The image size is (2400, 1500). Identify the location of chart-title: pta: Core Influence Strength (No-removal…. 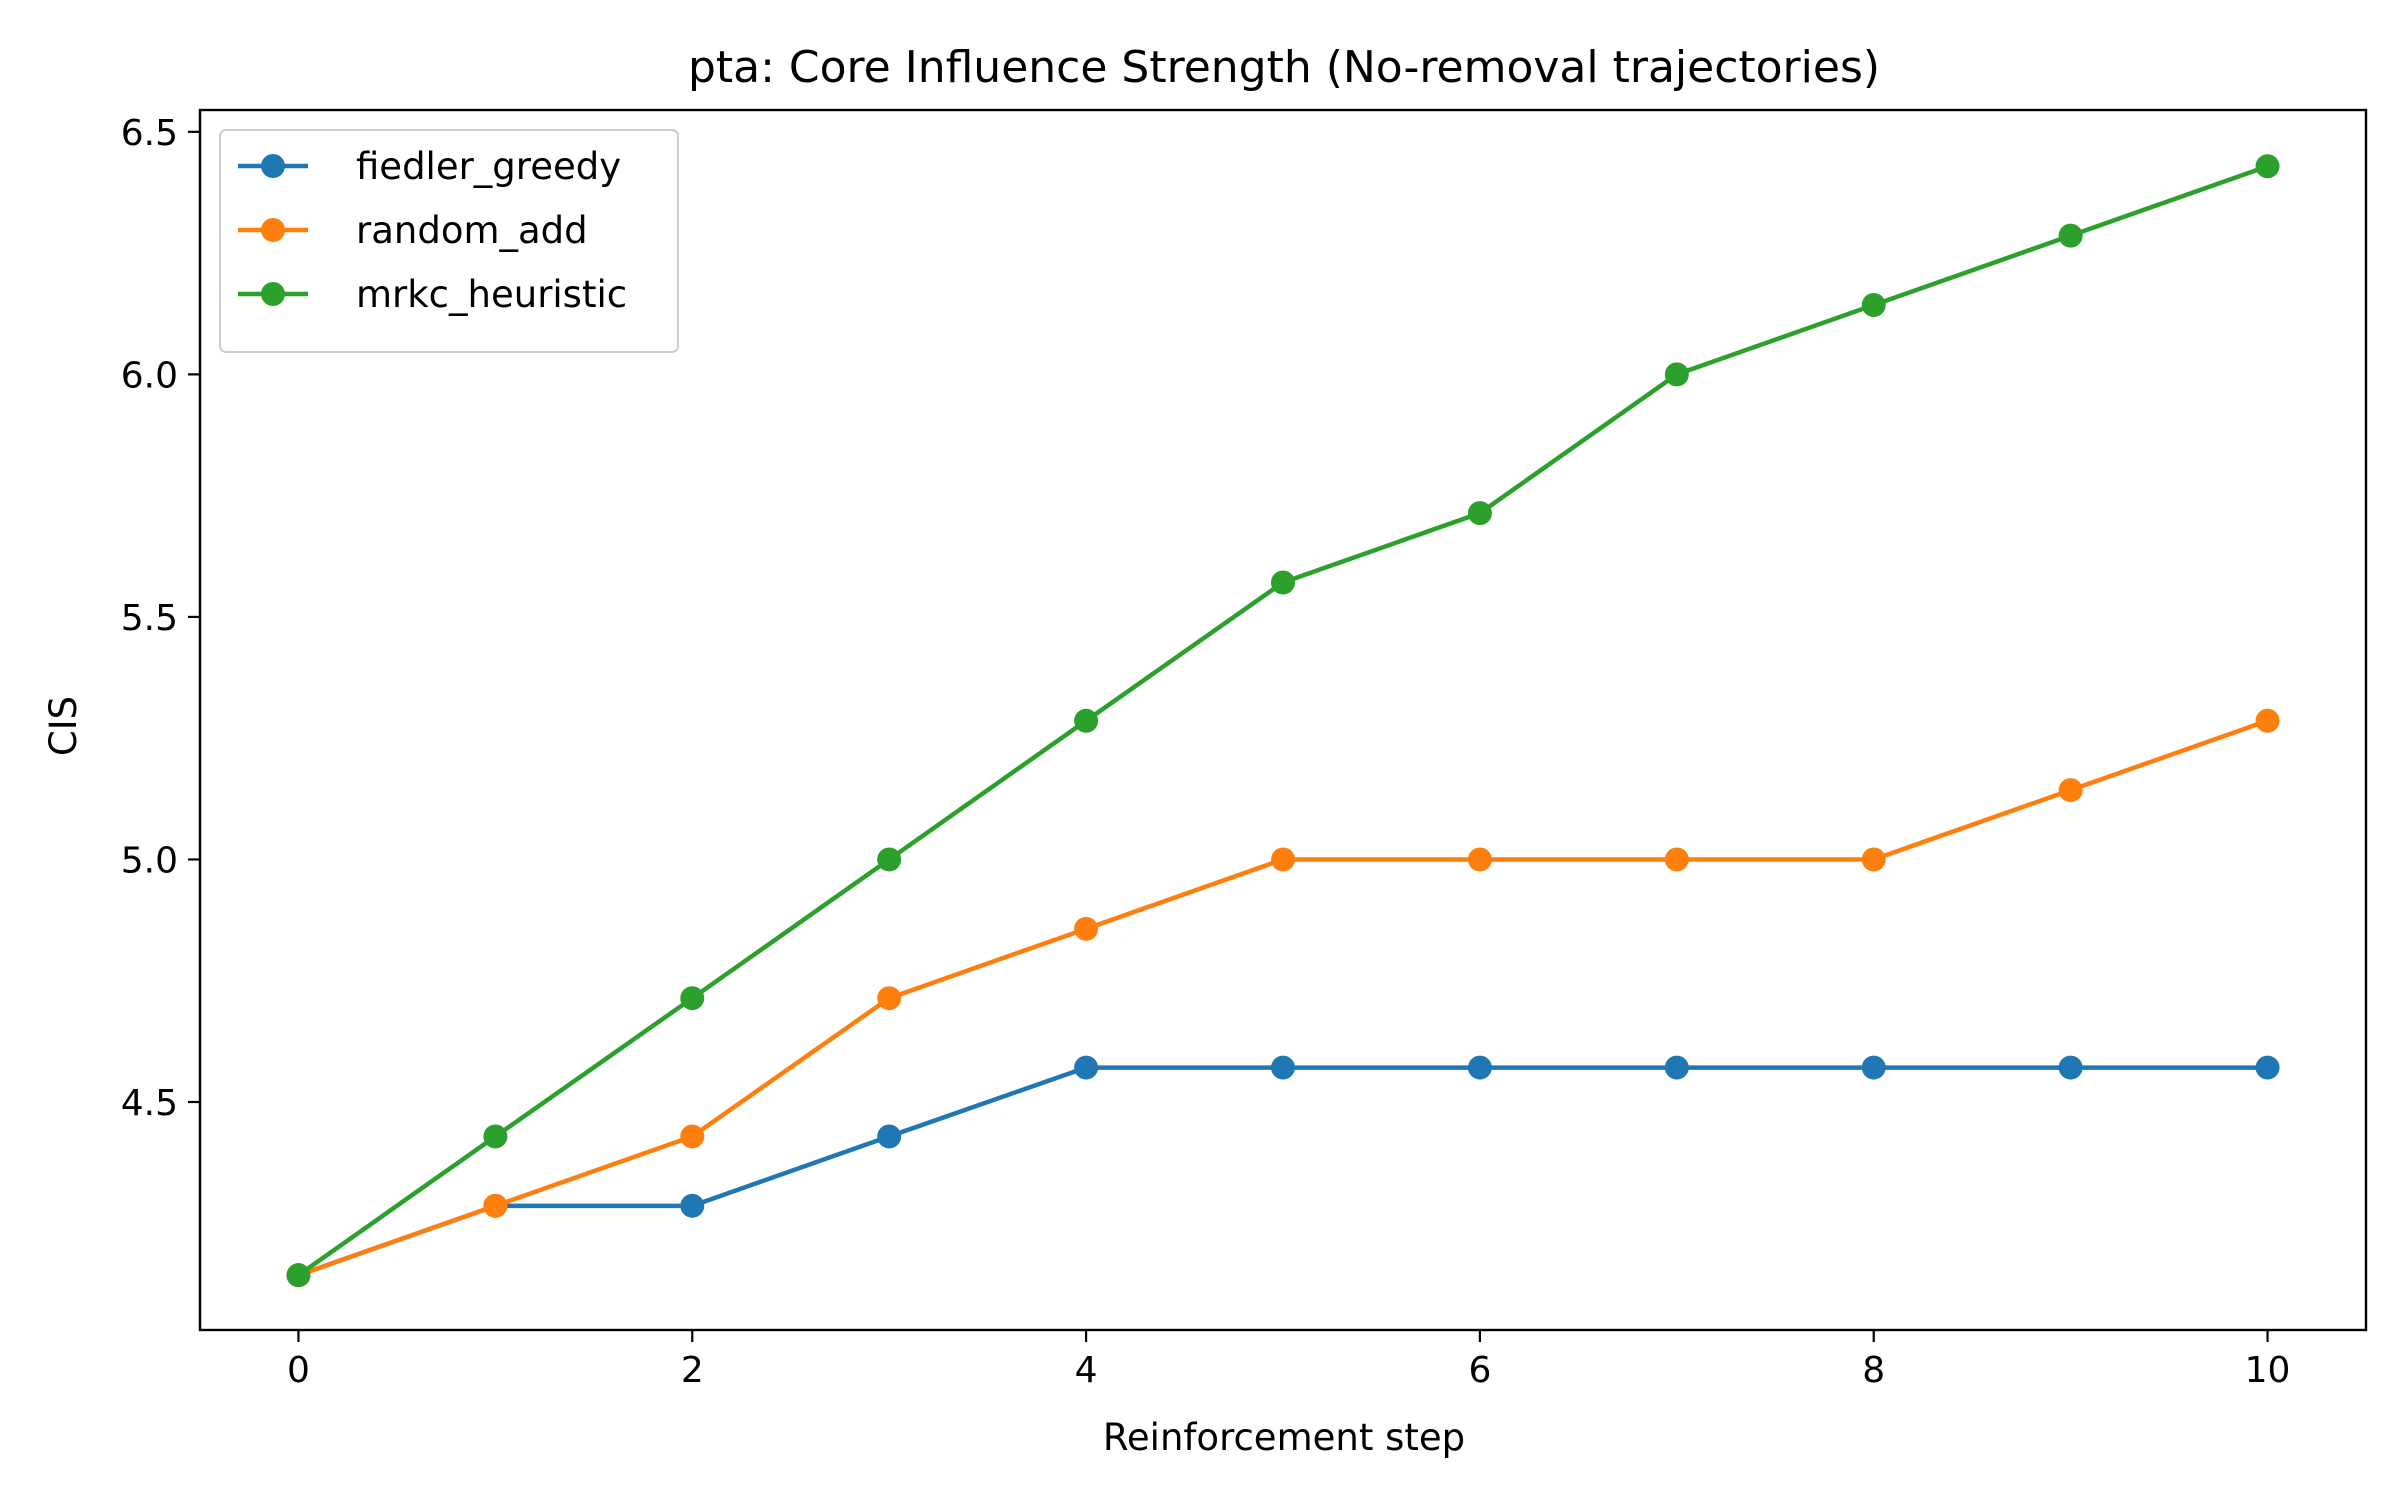
(1284, 67).